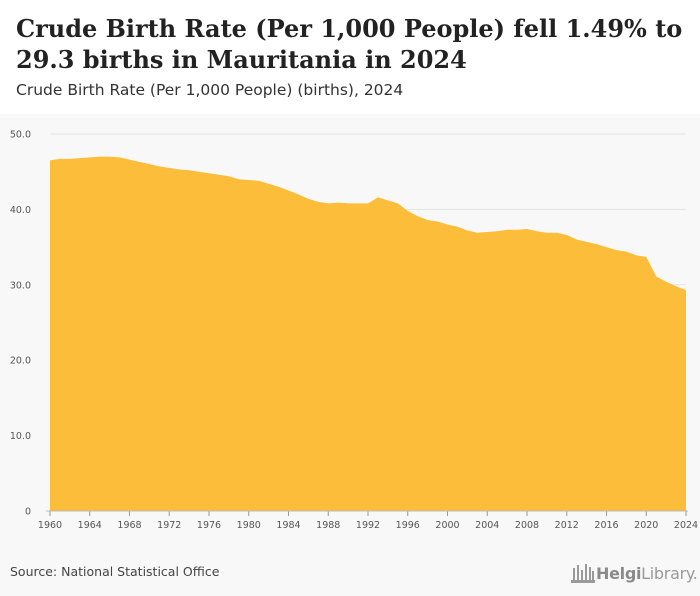 The height and width of the screenshot is (596, 700). Describe the element at coordinates (619, 573) in the screenshot. I see `logo-bold: Helgi` at that location.